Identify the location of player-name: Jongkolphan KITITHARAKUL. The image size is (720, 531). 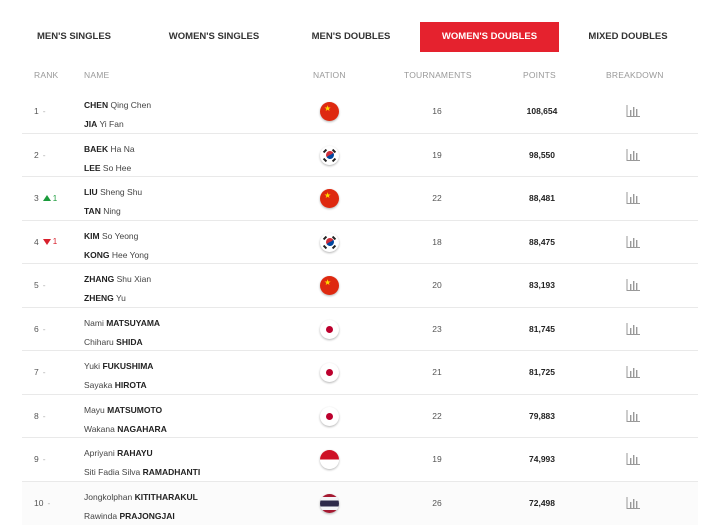
(141, 497).